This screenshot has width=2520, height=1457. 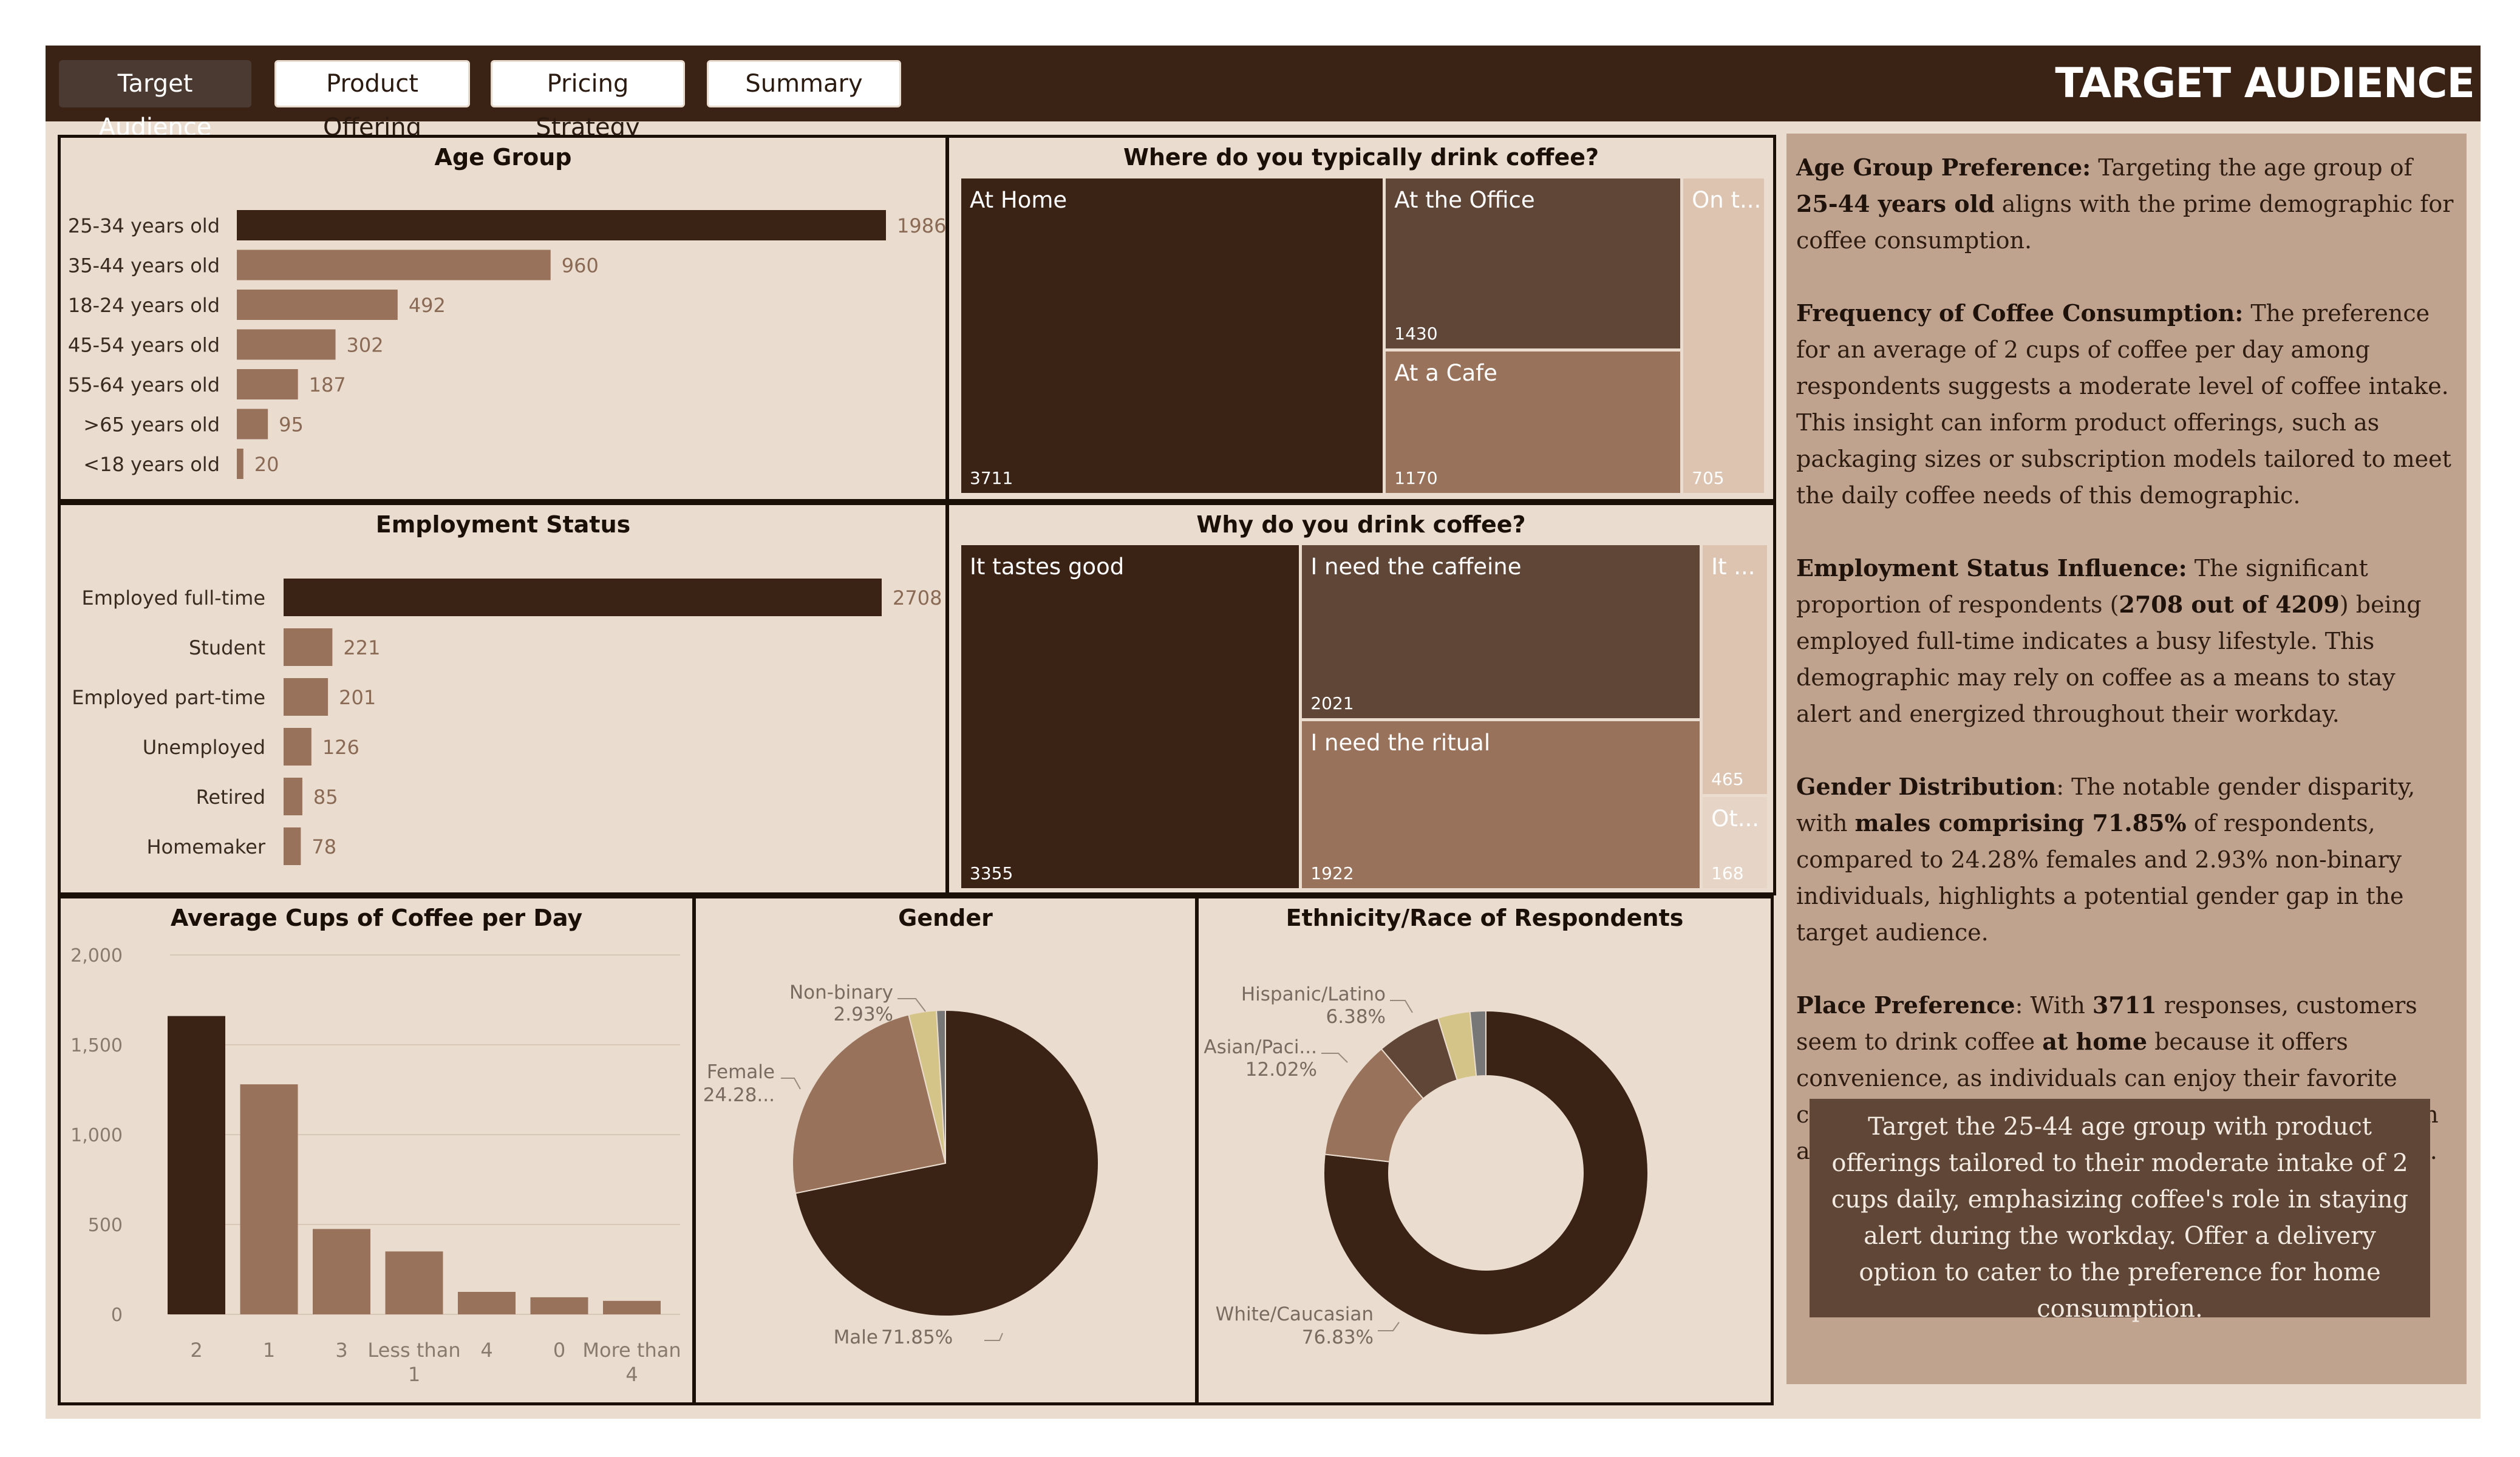 What do you see at coordinates (1905, 1005) in the screenshot?
I see `insight-emphasis: Place Preference` at bounding box center [1905, 1005].